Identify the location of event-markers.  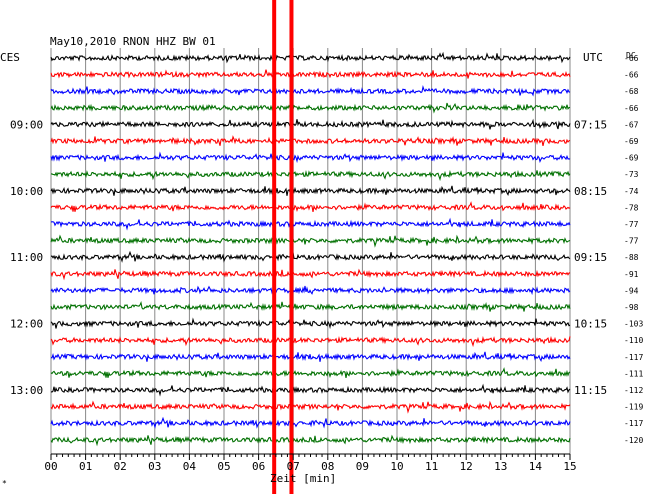
(283, 247).